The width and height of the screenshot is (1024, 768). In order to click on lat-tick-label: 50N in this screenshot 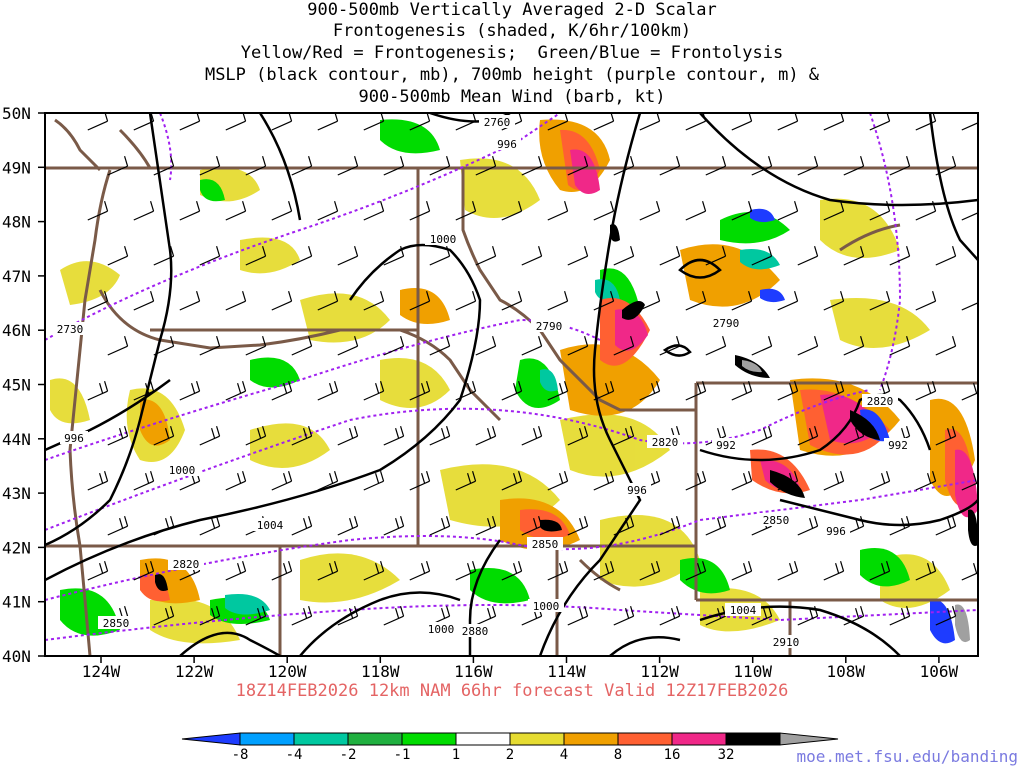, I will do `click(16, 113)`.